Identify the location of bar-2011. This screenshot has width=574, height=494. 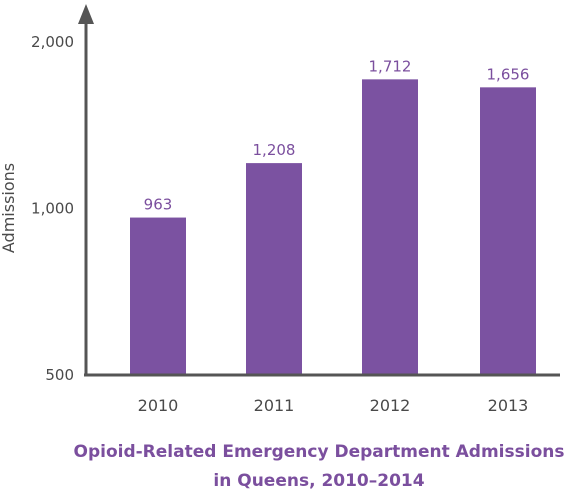
(274, 269).